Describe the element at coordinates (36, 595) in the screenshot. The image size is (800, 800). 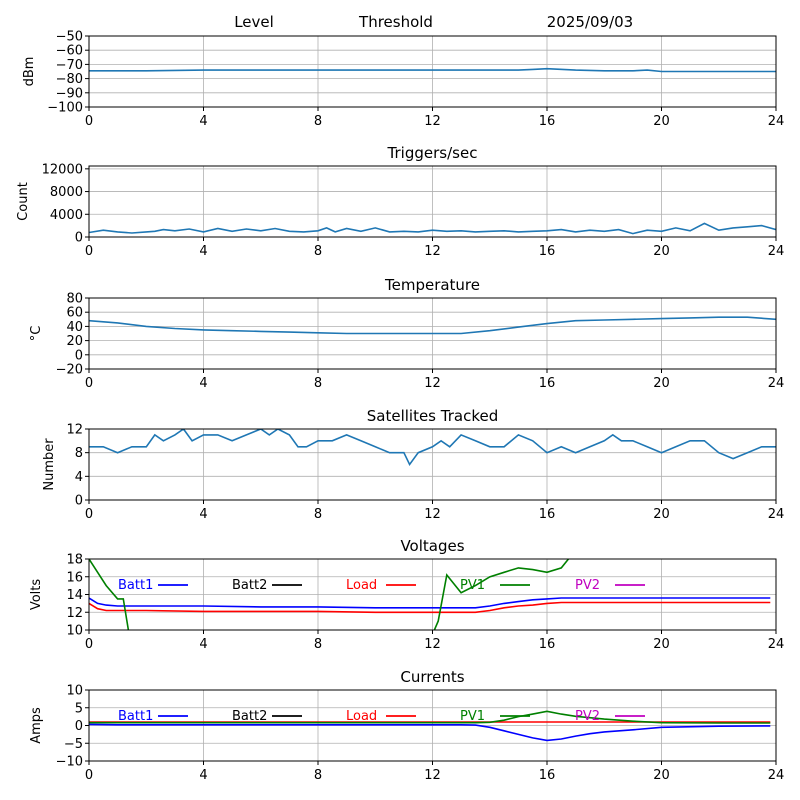
I see `y-axis-label: Volts` at that location.